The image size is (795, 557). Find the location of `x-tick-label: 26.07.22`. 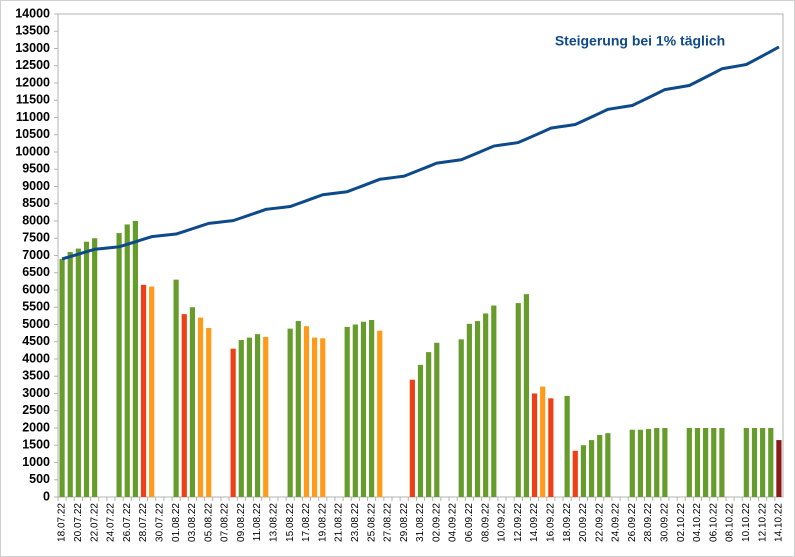

x-tick-label: 26.07.22 is located at coordinates (127, 522).